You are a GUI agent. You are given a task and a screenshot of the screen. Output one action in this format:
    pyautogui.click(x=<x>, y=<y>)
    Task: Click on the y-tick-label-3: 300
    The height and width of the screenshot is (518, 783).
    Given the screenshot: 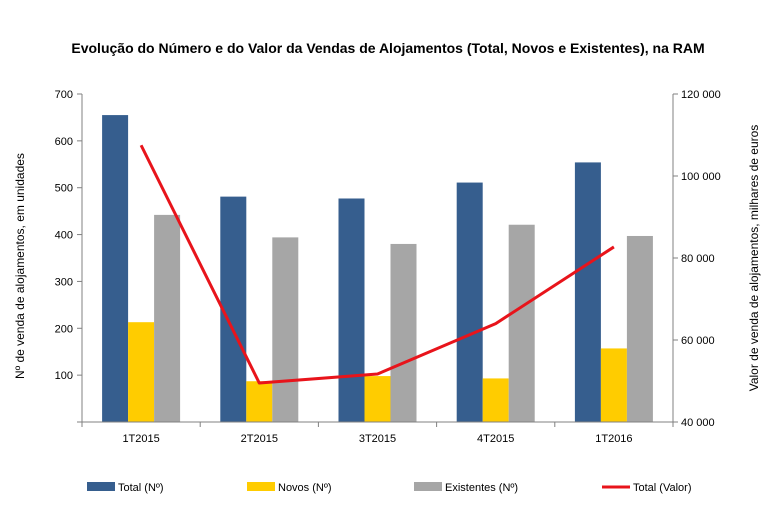 What is the action you would take?
    pyautogui.click(x=64, y=282)
    